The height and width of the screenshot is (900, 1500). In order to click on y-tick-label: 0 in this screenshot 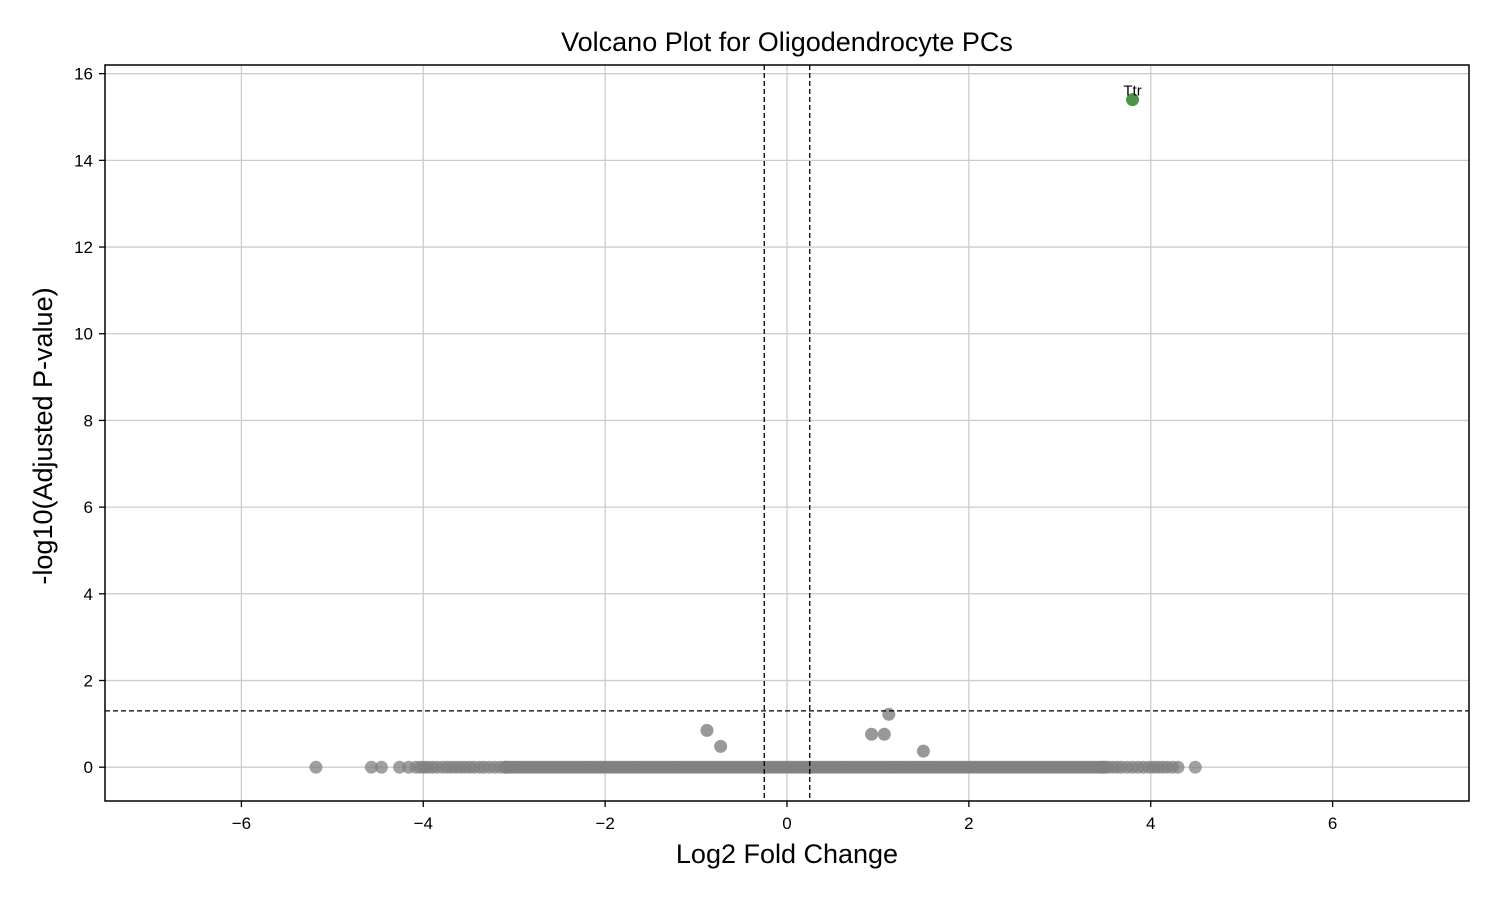, I will do `click(88, 767)`.